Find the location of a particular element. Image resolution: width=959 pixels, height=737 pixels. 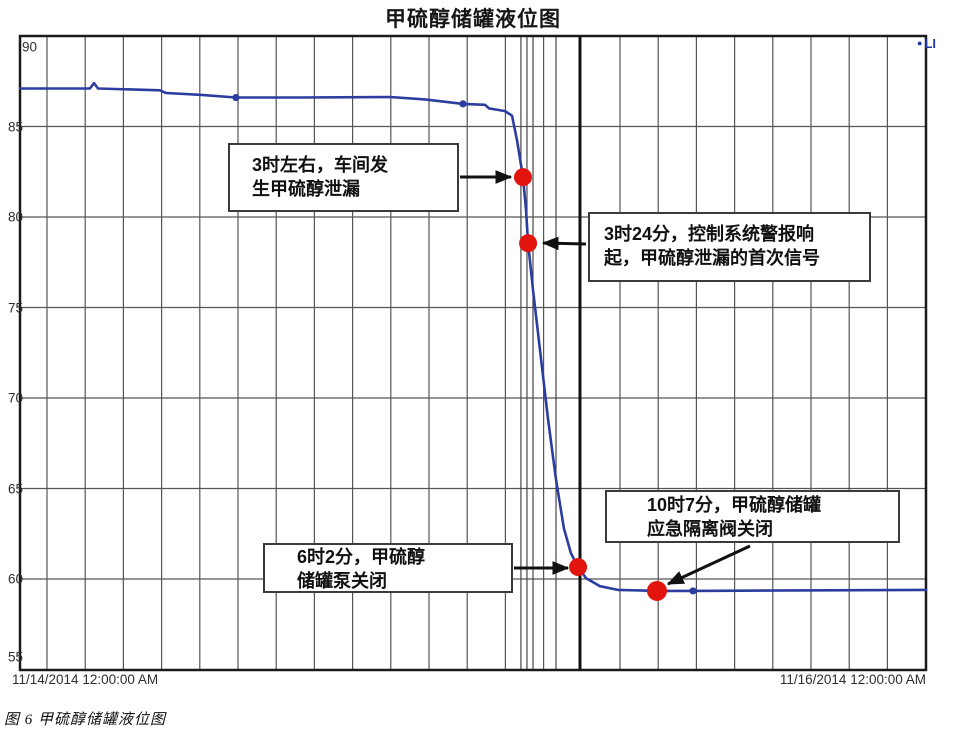

event-callout-text: 储罐泵关闭 is located at coordinates (342, 580).